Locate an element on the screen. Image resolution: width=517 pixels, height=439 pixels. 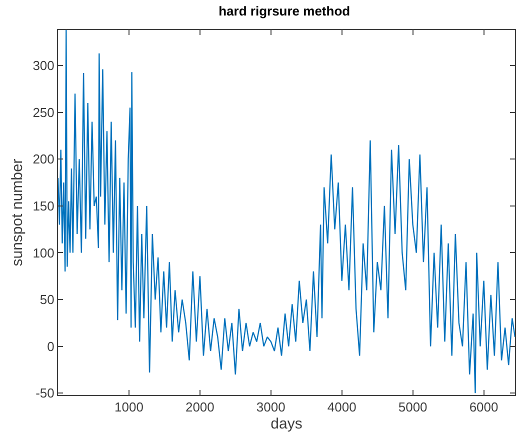
y-tick-label: -50 is located at coordinates (45, 393).